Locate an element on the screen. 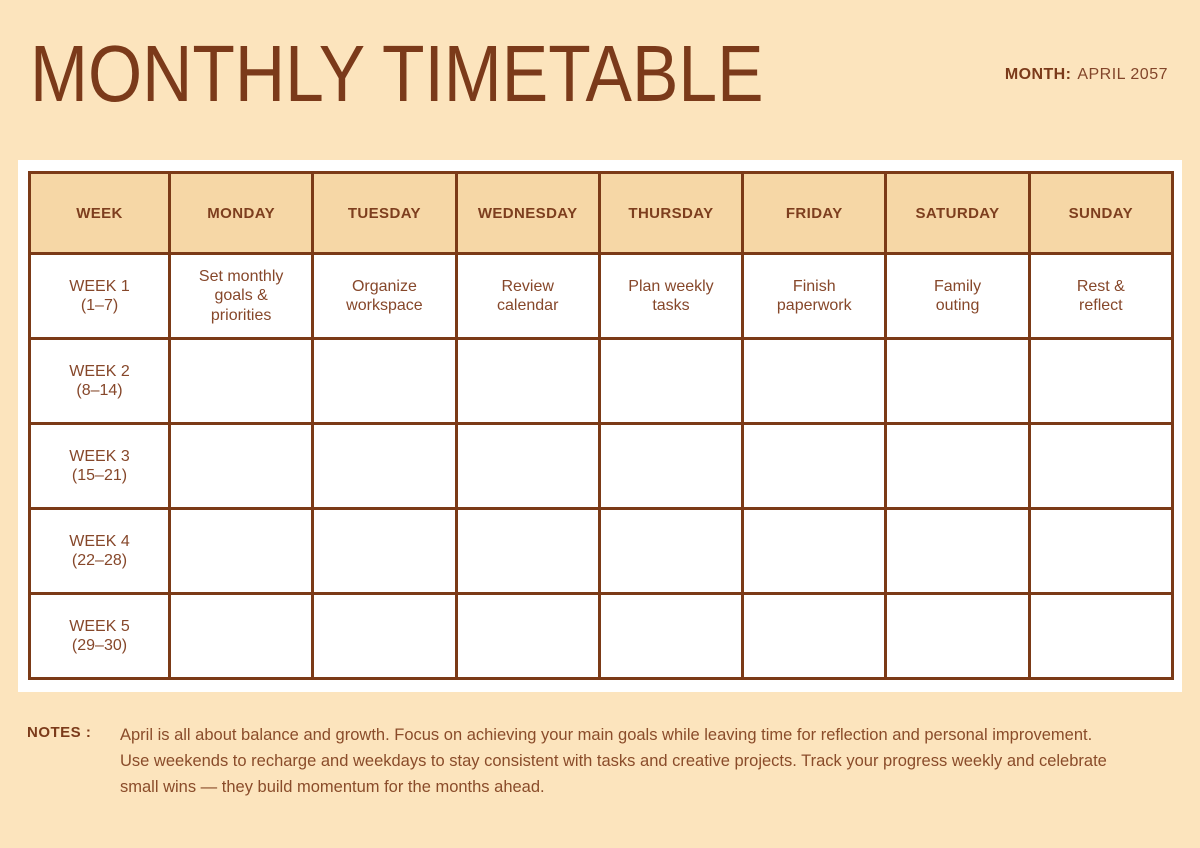  column-header-thursday: THURSDAY is located at coordinates (671, 213).